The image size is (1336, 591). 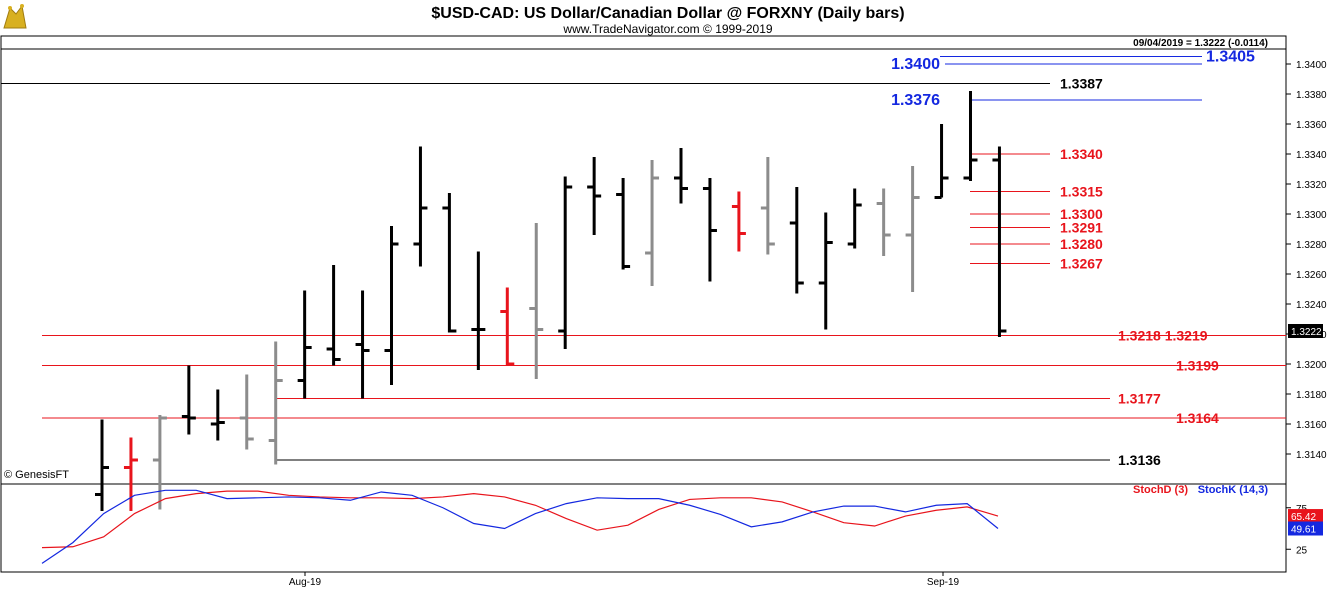 I want to click on level-label: 1.3136, so click(x=1139, y=460).